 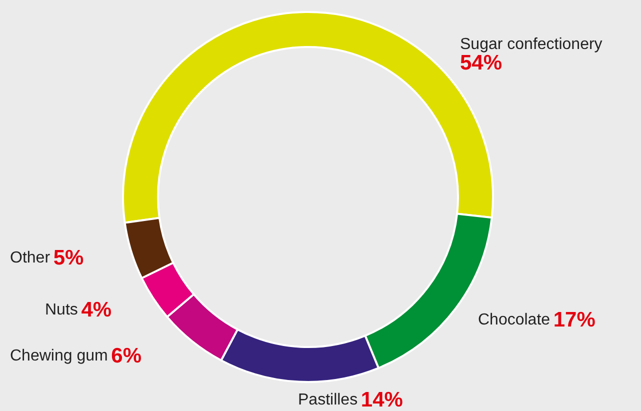 What do you see at coordinates (481, 63) in the screenshot?
I see `data-label: 54%` at bounding box center [481, 63].